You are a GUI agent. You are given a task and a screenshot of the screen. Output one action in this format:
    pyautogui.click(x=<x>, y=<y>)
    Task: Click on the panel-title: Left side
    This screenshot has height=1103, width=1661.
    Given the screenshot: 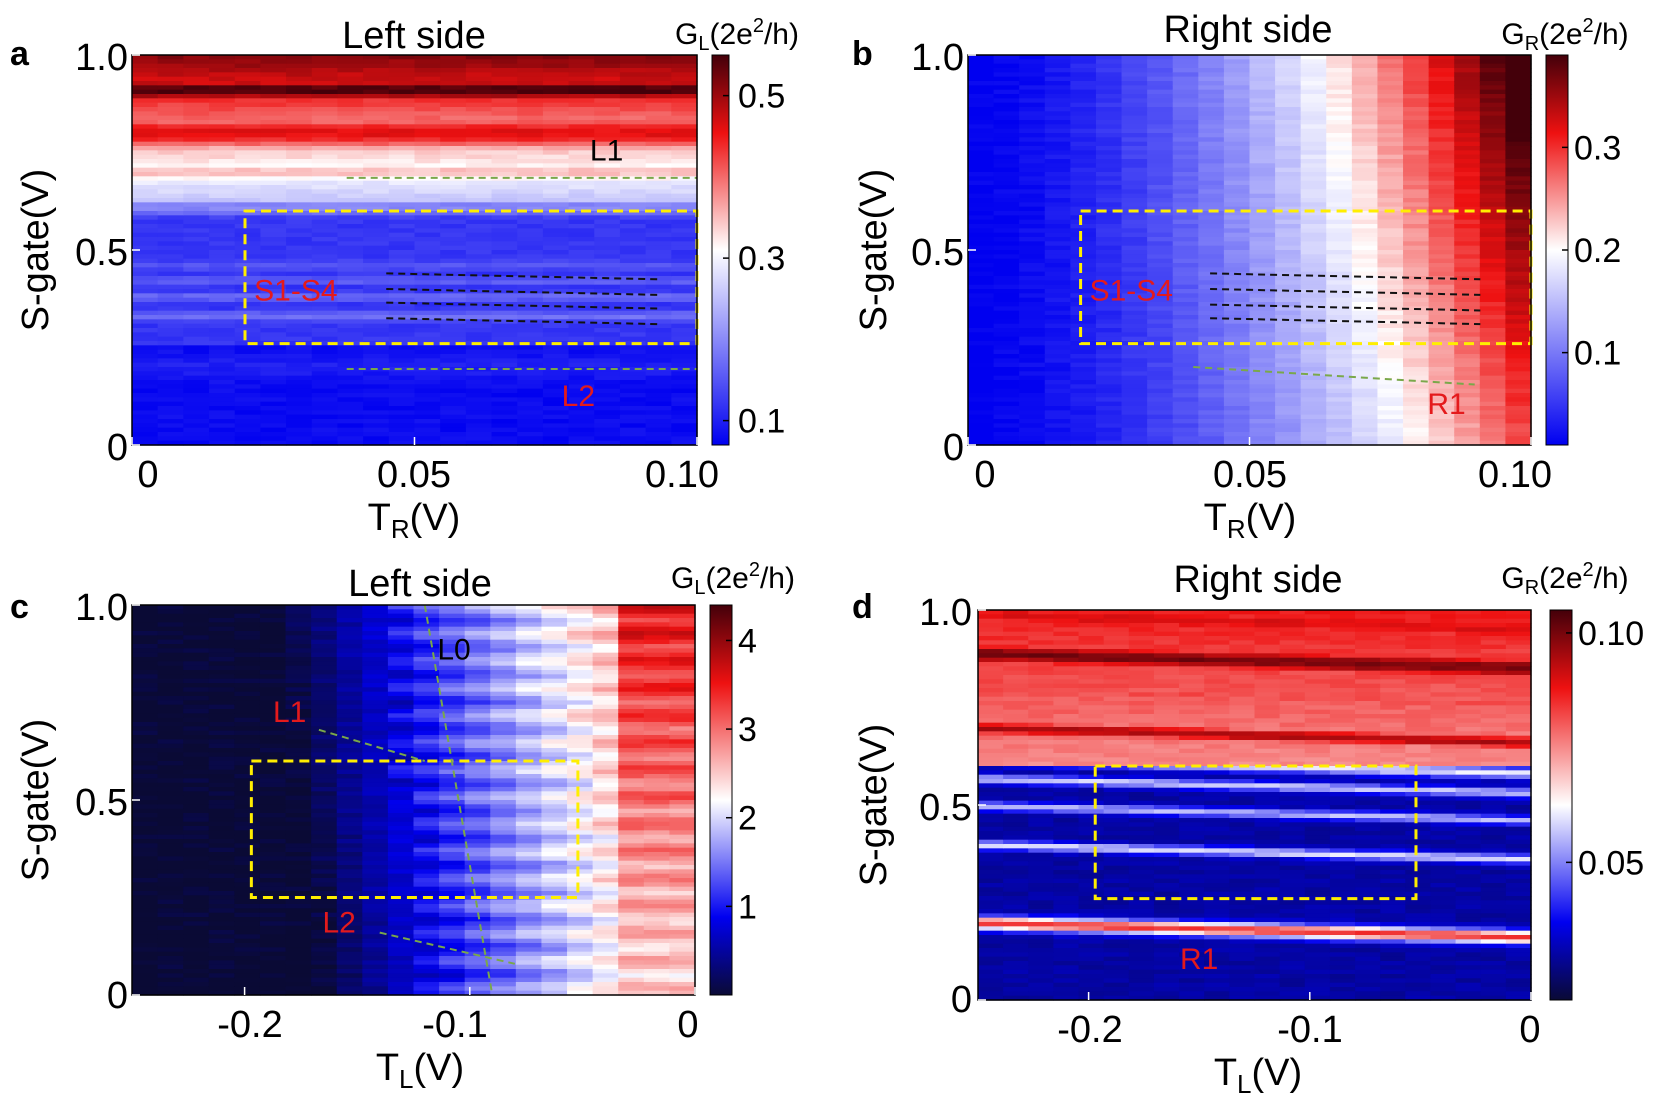 What is the action you would take?
    pyautogui.click(x=420, y=584)
    